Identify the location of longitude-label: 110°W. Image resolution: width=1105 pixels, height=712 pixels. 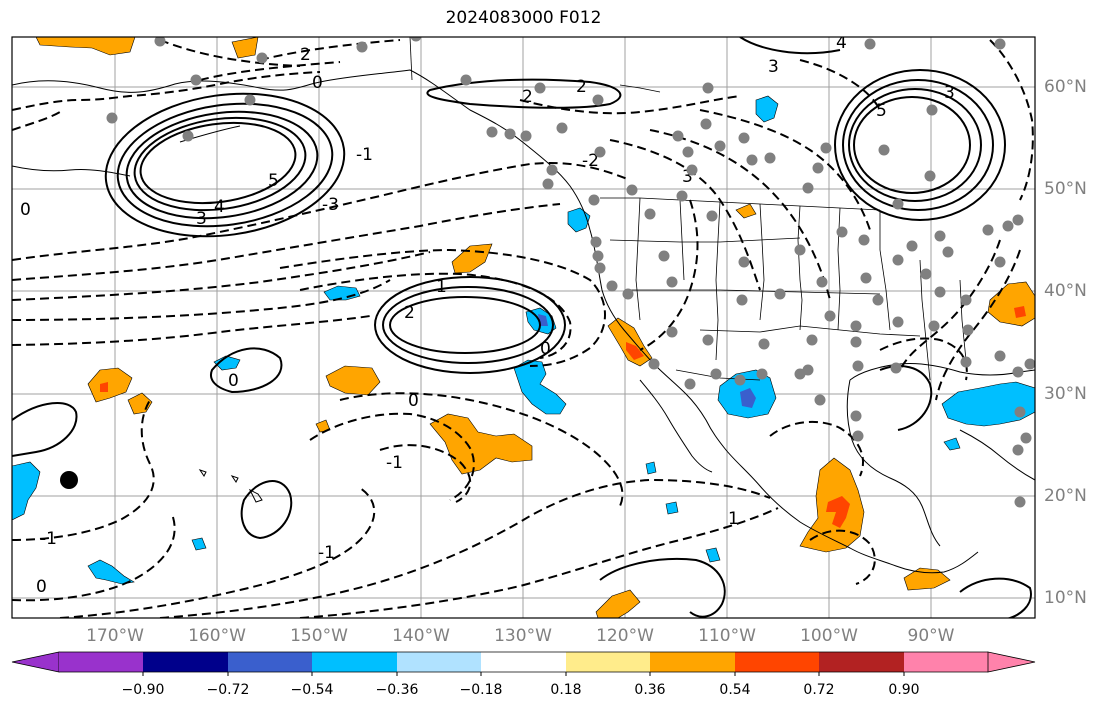
(727, 636).